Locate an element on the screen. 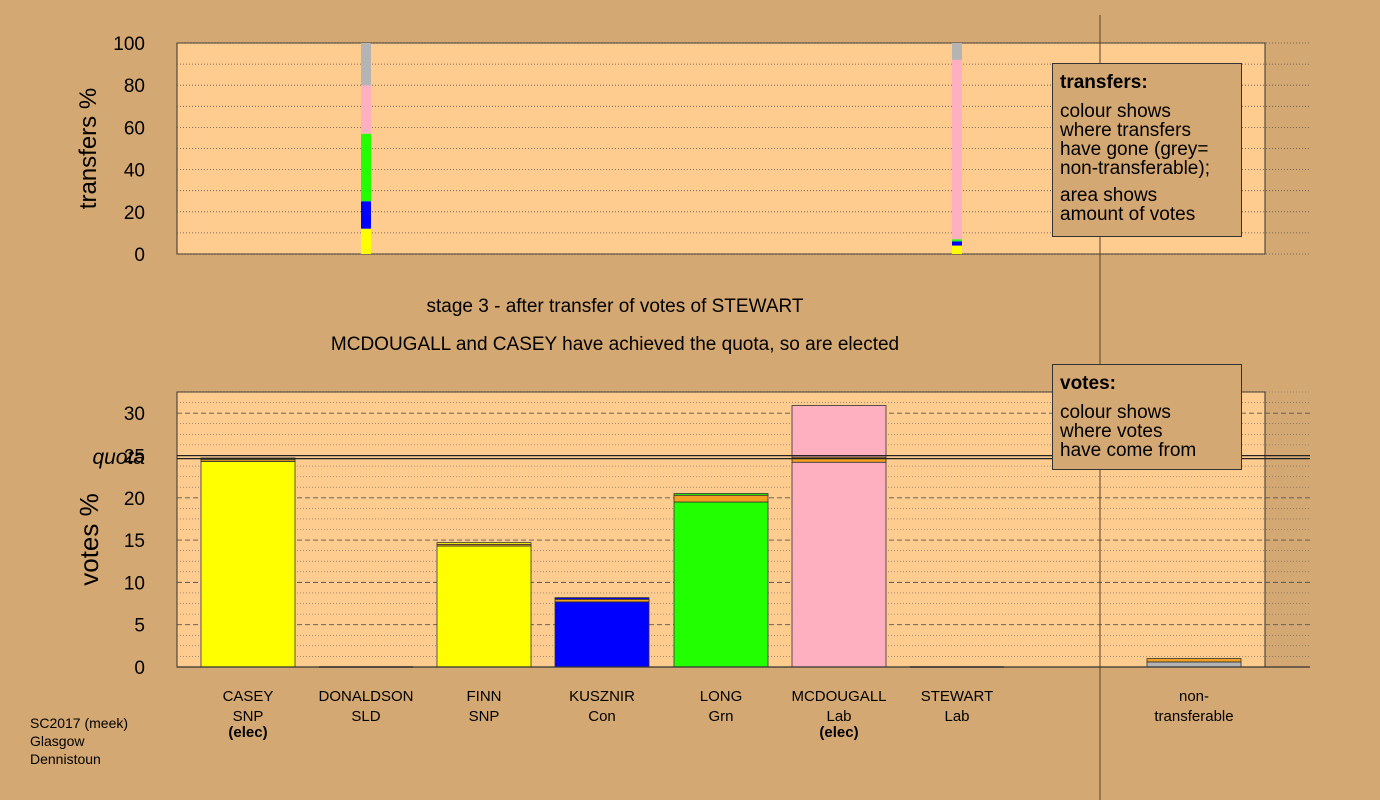 Image resolution: width=1380 pixels, height=800 pixels. votes-legend-line: have come from is located at coordinates (1128, 450).